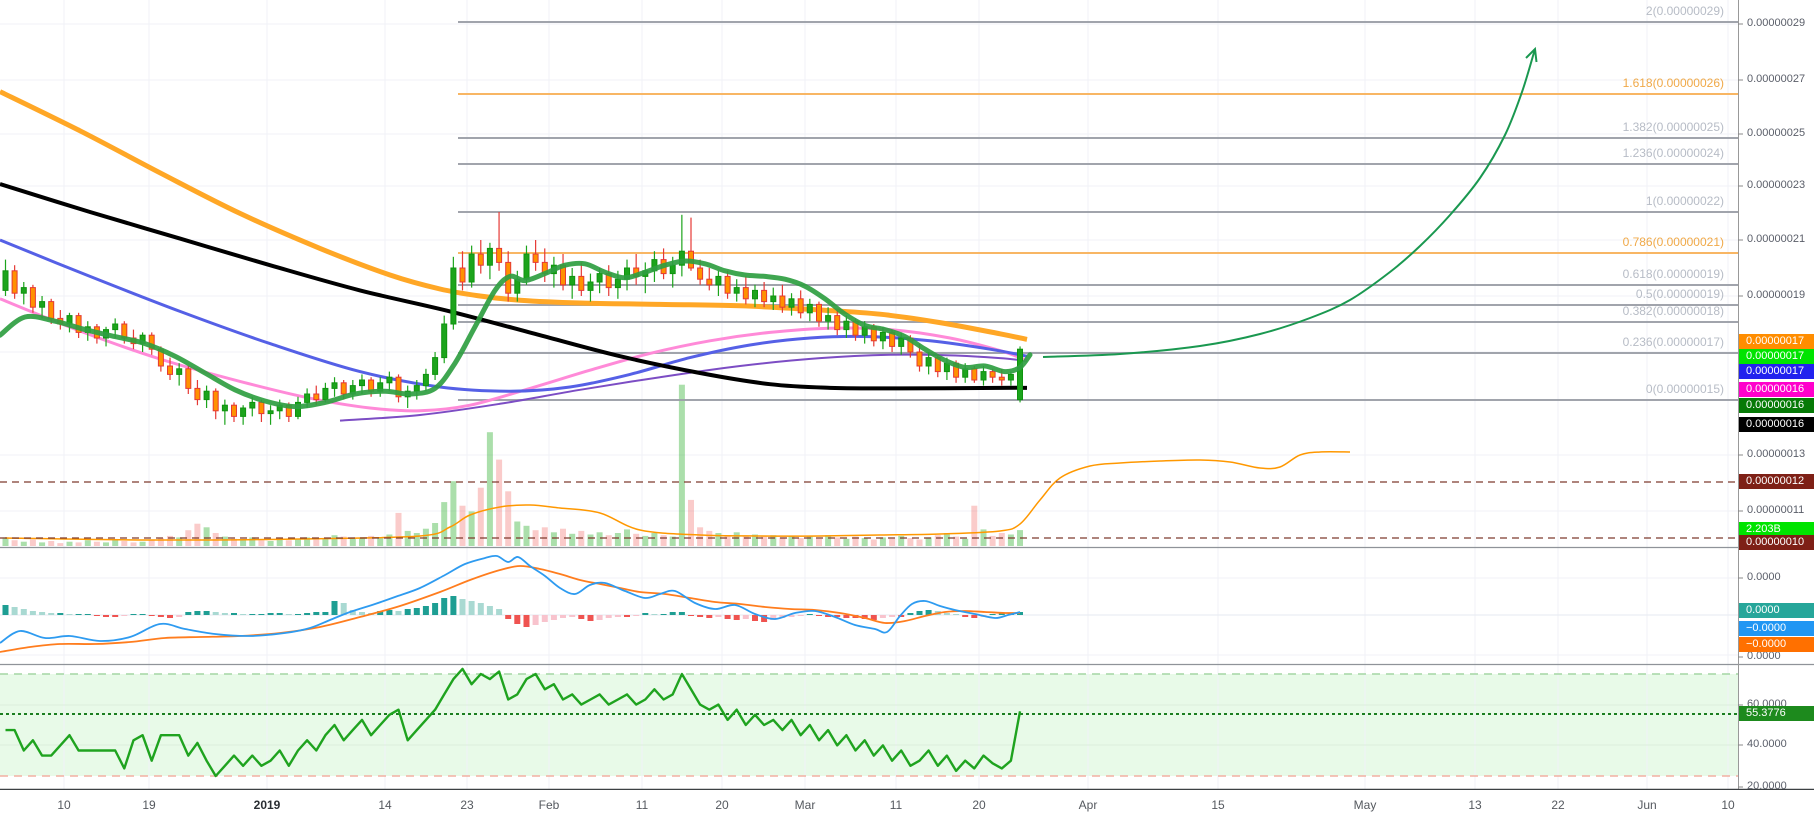 The height and width of the screenshot is (817, 1814). Describe the element at coordinates (1776, 185) in the screenshot. I see `price-axis-label: 0.00000023` at that location.